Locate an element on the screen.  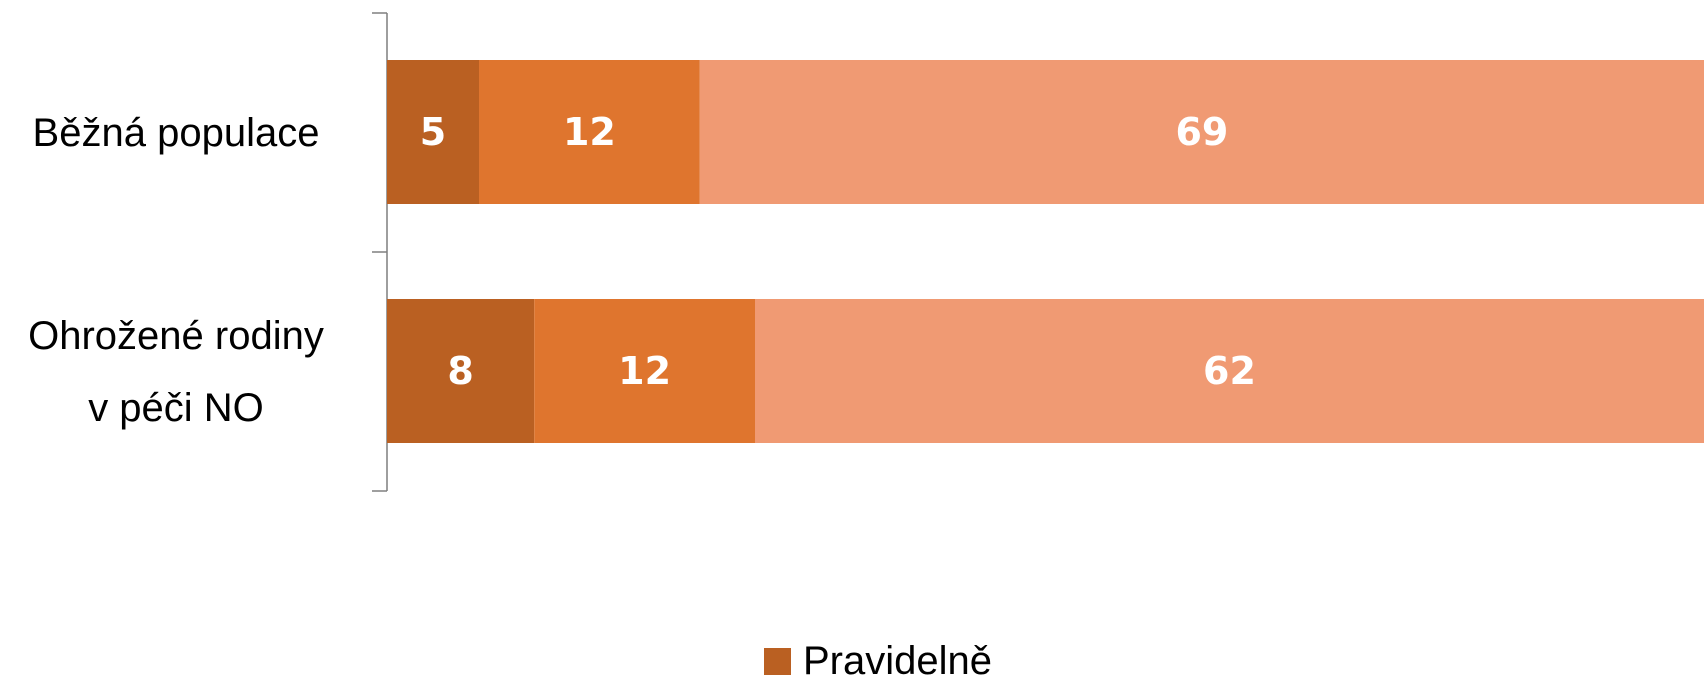
data-label: 62 is located at coordinates (1229, 371).